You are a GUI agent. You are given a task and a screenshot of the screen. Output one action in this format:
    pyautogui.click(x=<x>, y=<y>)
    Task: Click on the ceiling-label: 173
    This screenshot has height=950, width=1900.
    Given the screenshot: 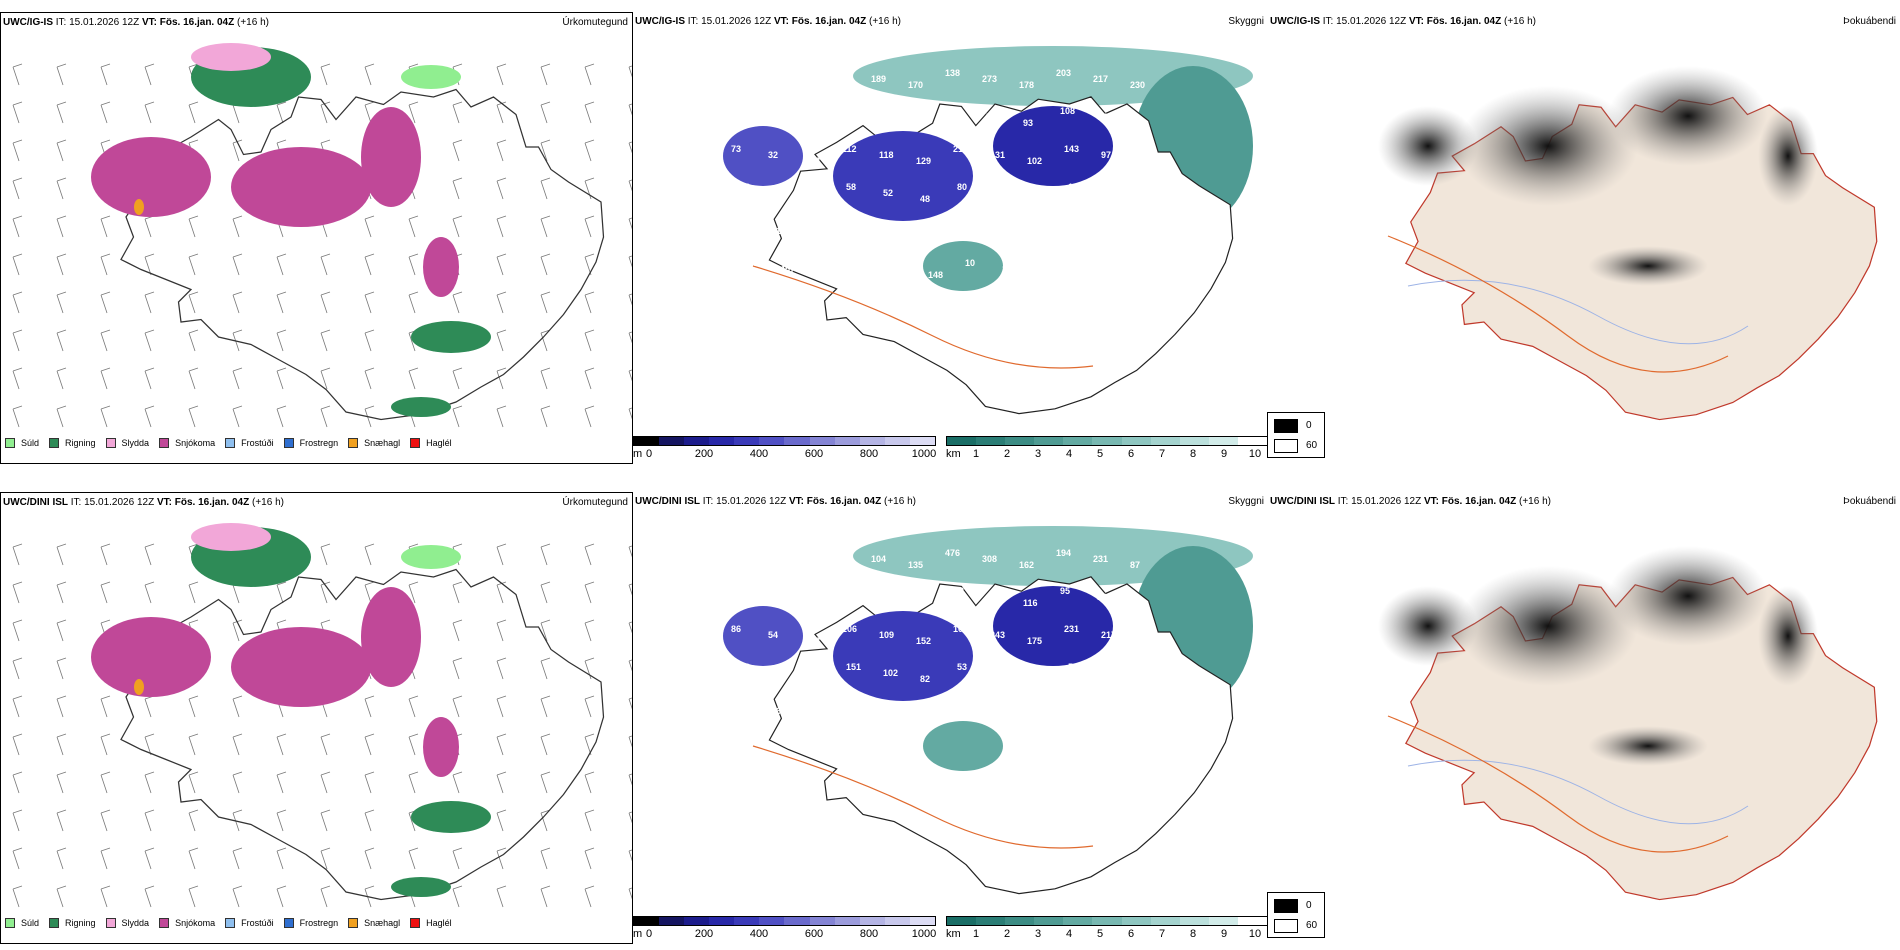 What is the action you would take?
    pyautogui.click(x=734, y=591)
    